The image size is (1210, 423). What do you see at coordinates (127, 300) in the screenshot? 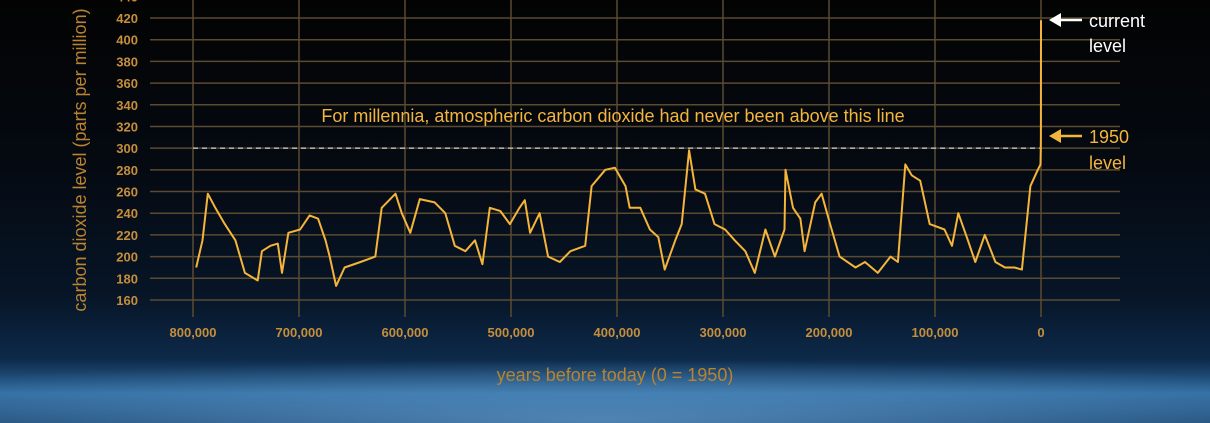
I see `y-tick-label: 160` at bounding box center [127, 300].